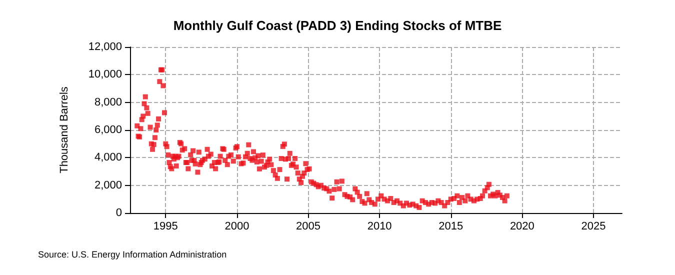 The height and width of the screenshot is (275, 675). What do you see at coordinates (108, 158) in the screenshot?
I see `y-tick-label: 4,000` at bounding box center [108, 158].